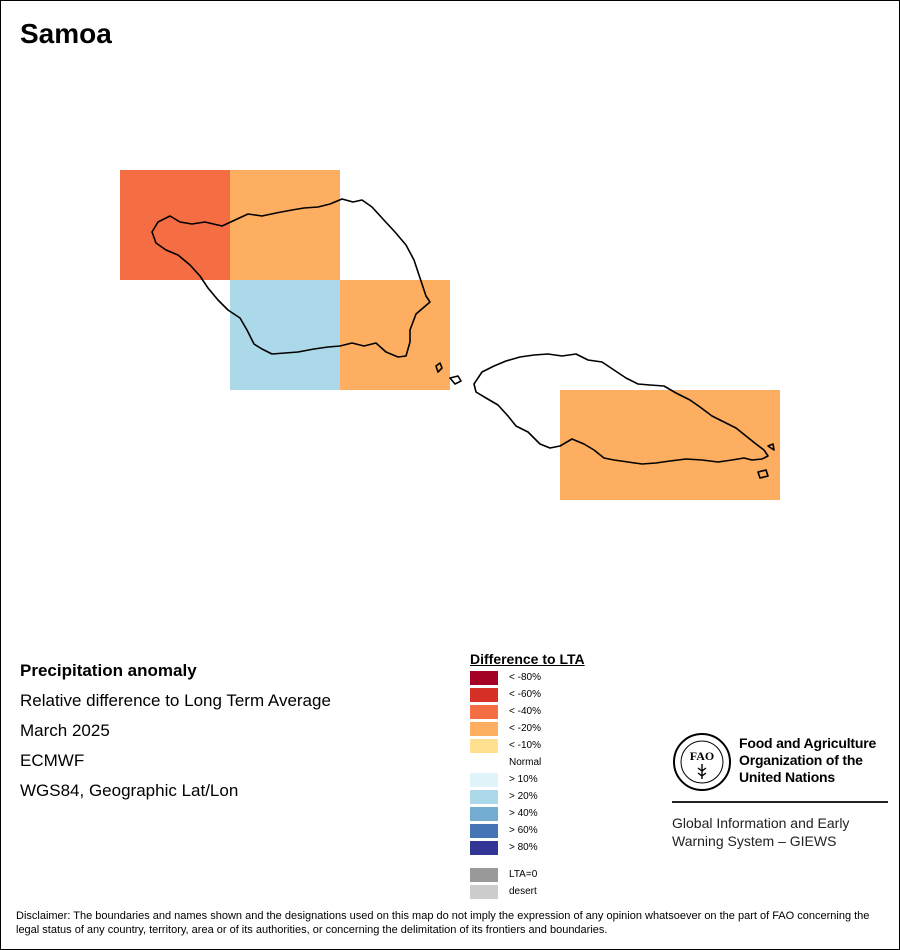  What do you see at coordinates (395, 335) in the screenshot?
I see `grid-cell-east` at bounding box center [395, 335].